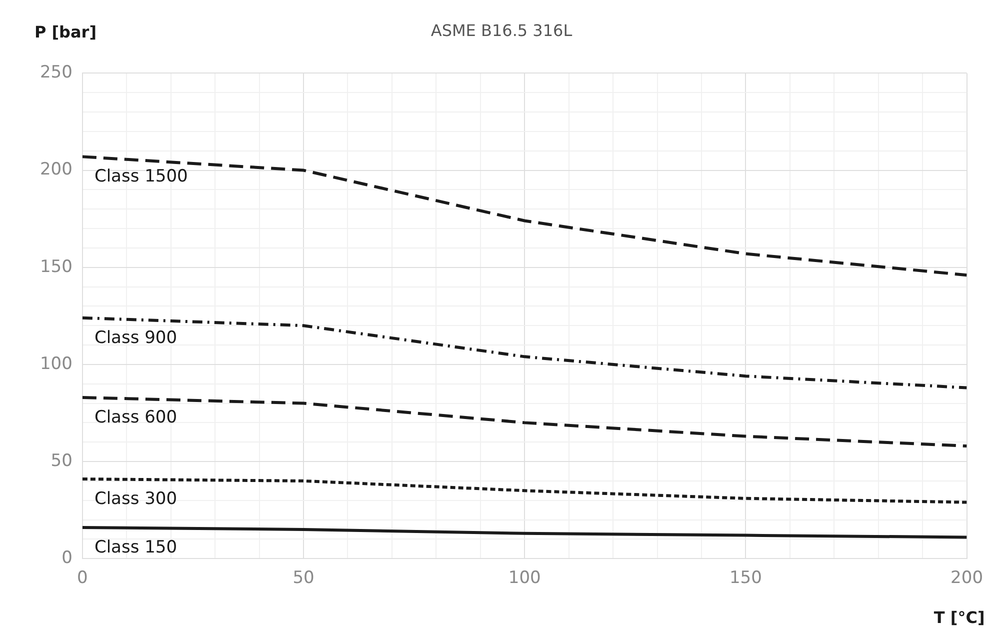 The width and height of the screenshot is (993, 643). I want to click on series-label: Class 1500, so click(141, 176).